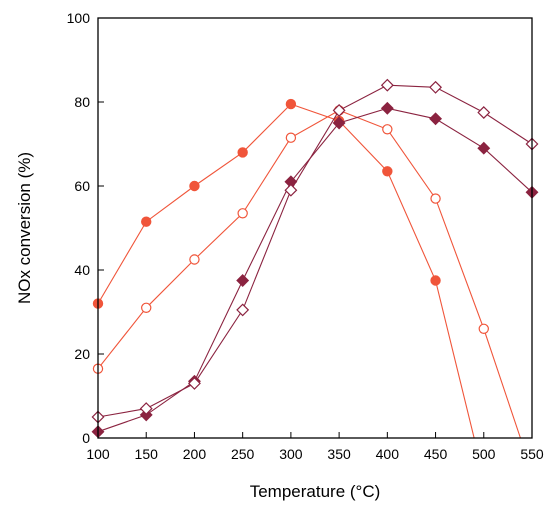 Image resolution: width=550 pixels, height=508 pixels. Describe the element at coordinates (82, 186) in the screenshot. I see `y-tick-label: 60` at that location.